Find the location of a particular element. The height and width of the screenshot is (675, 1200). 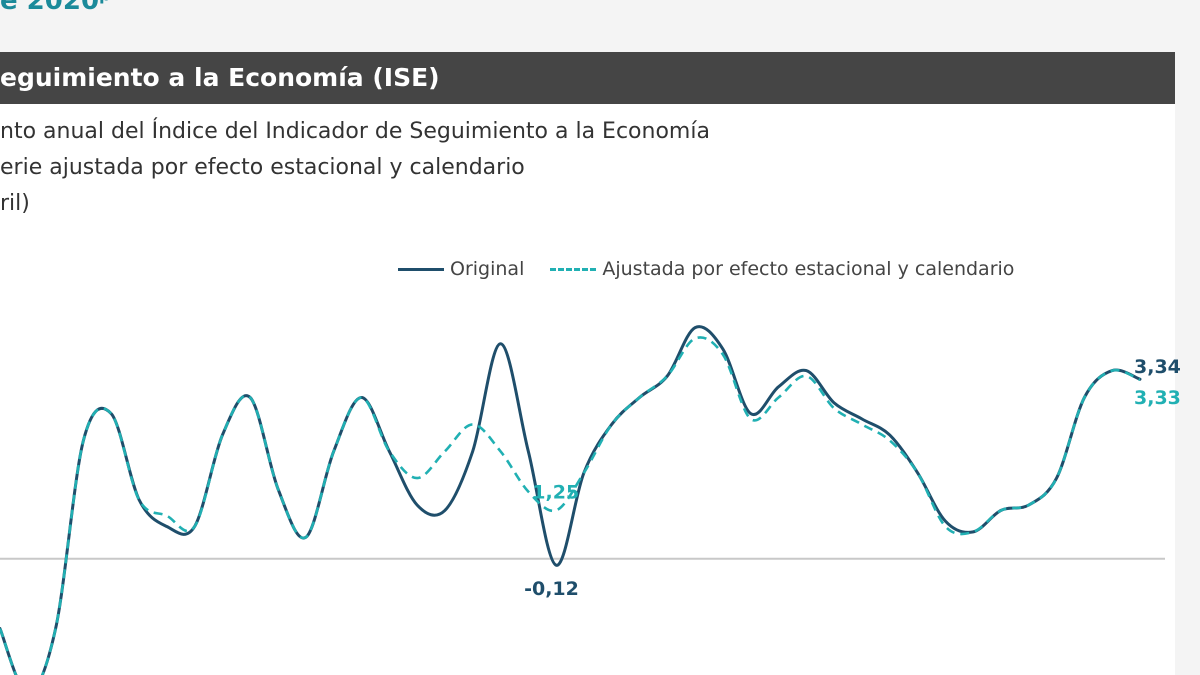

legend-swatch-original is located at coordinates (421, 269).